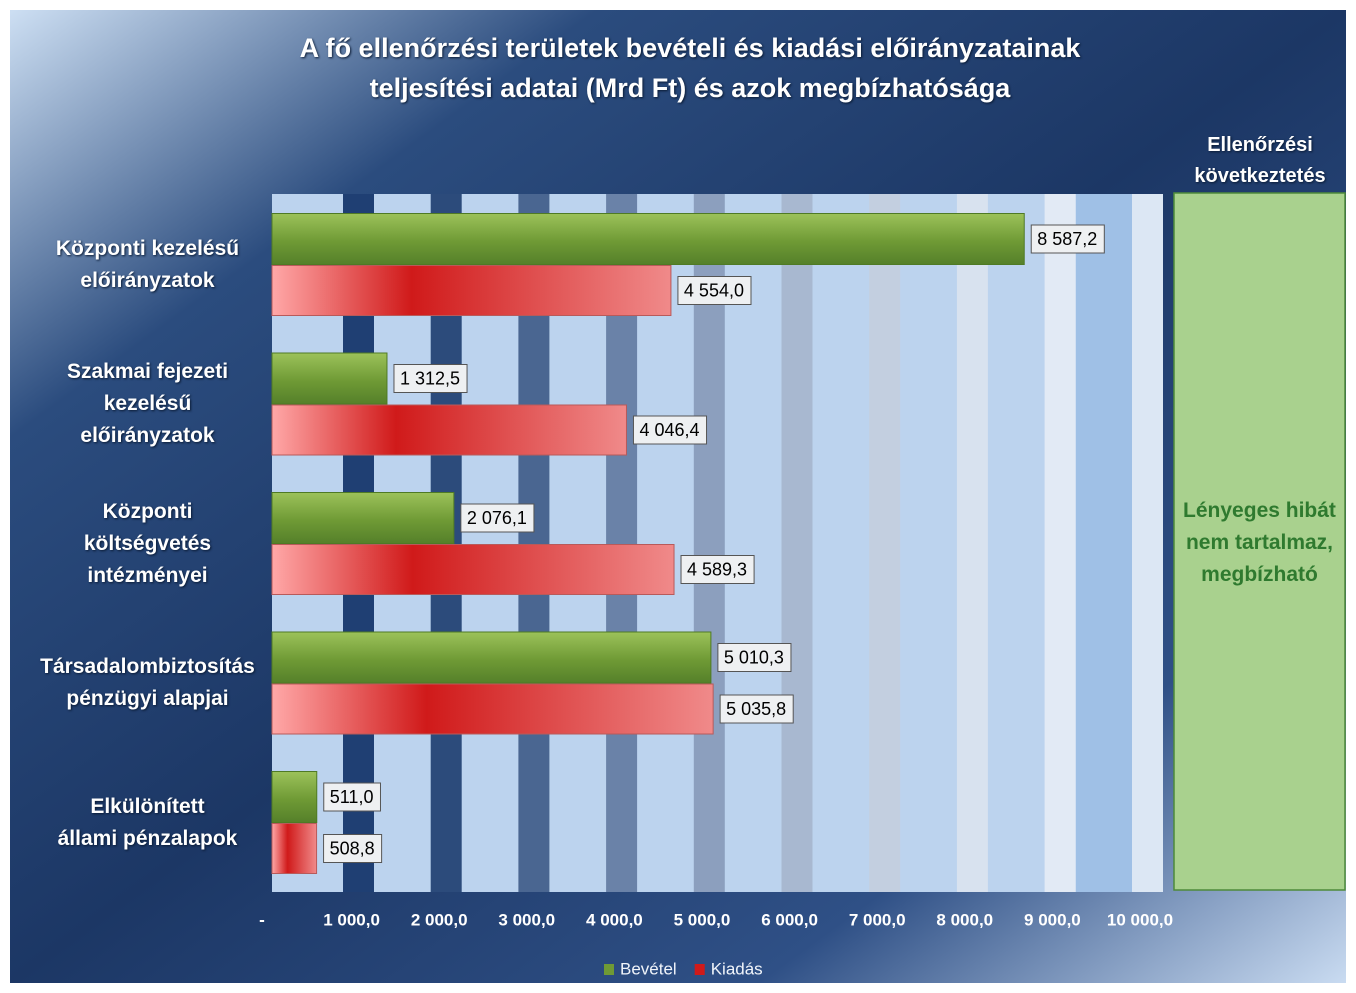 The image size is (1356, 993). I want to click on x-tick-label: -, so click(262, 919).